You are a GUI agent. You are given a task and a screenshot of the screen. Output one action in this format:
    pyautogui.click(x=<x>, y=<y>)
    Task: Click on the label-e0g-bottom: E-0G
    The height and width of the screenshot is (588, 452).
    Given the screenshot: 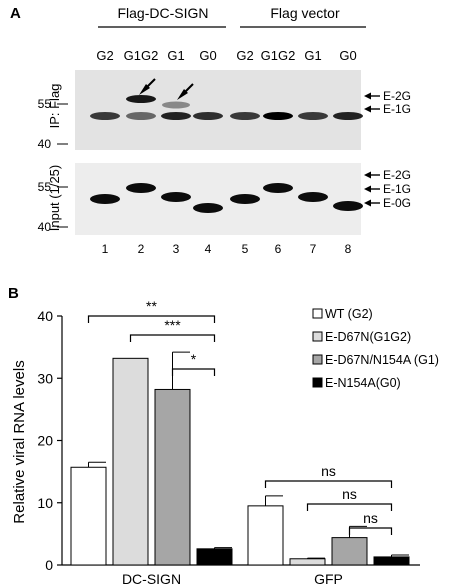 What is the action you would take?
    pyautogui.click(x=397, y=203)
    